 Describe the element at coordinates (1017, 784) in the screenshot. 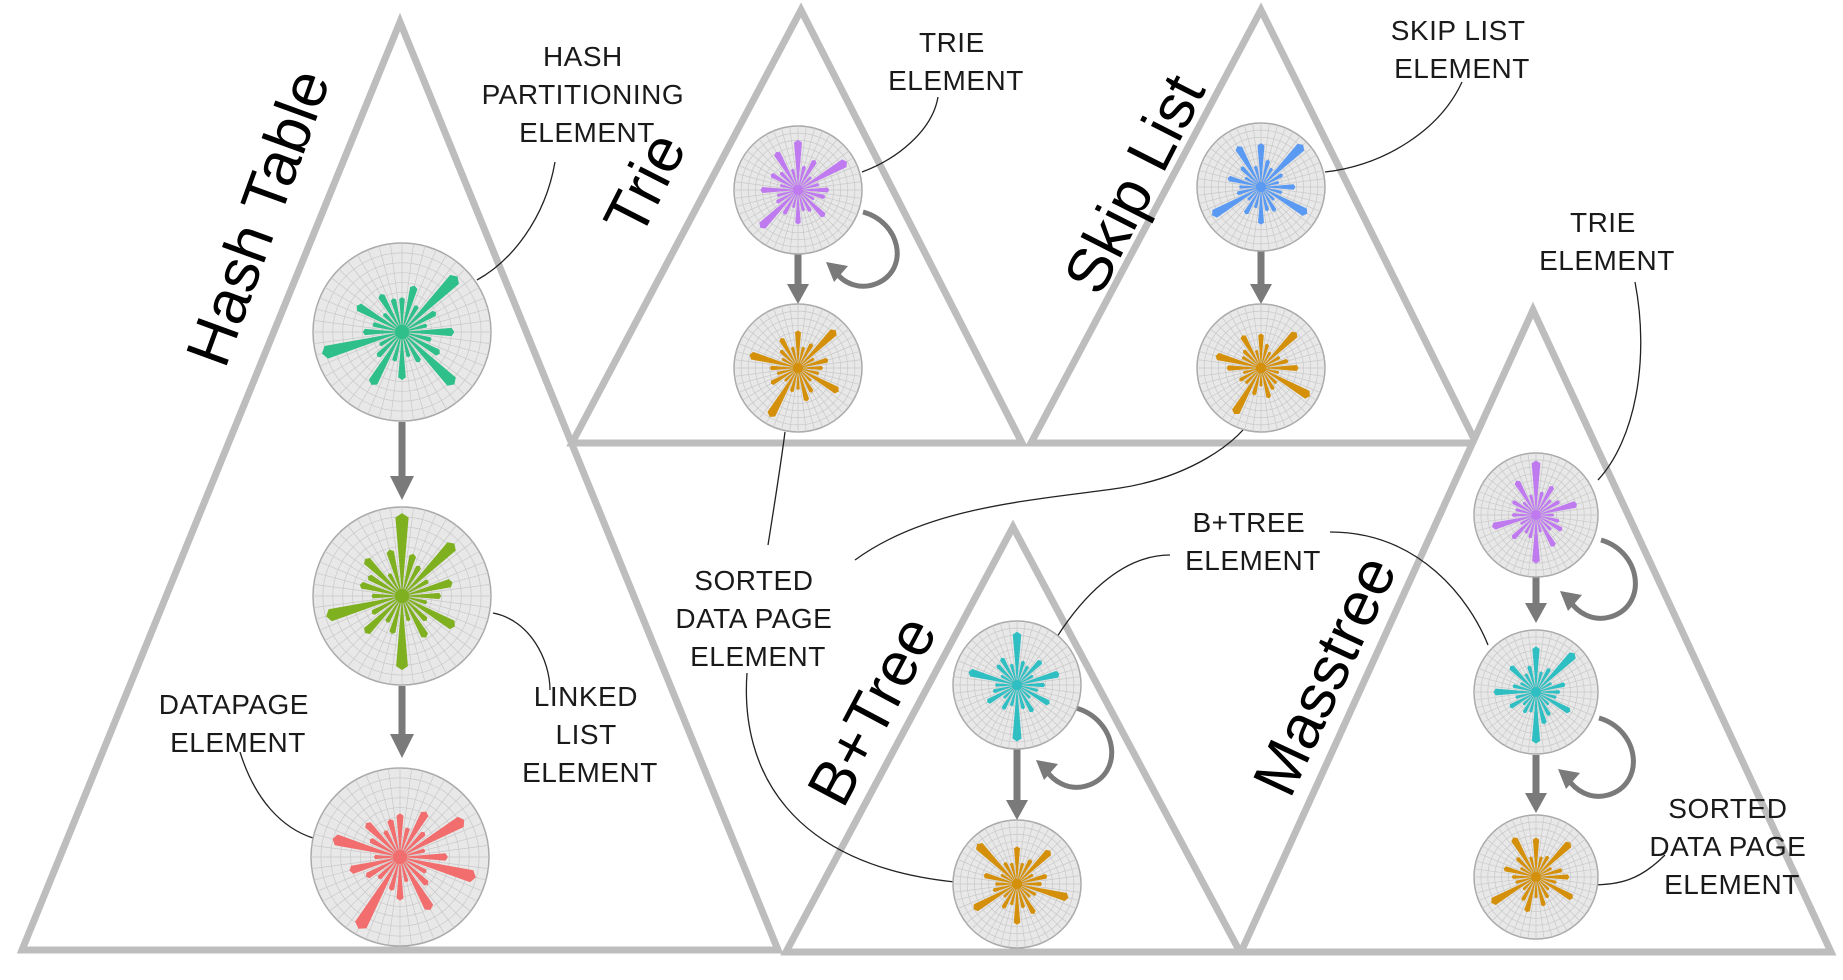

I see `b-tree-arrow-down` at that location.